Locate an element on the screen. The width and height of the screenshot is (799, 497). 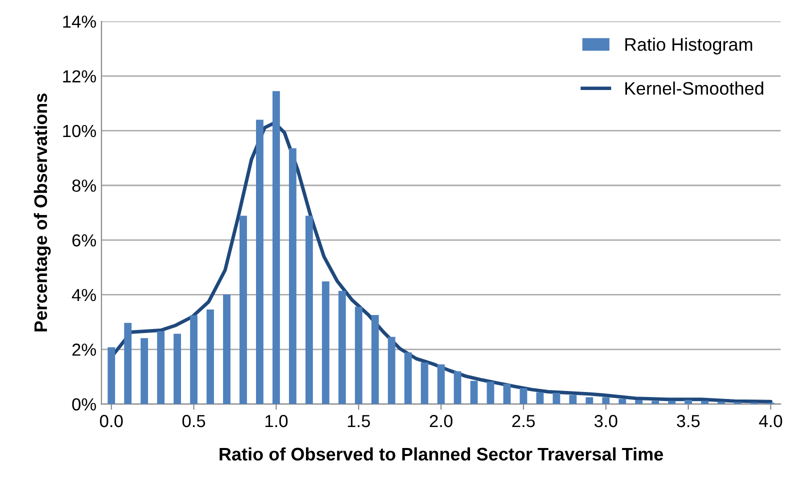
x-tick-label: 3.5 is located at coordinates (688, 421).